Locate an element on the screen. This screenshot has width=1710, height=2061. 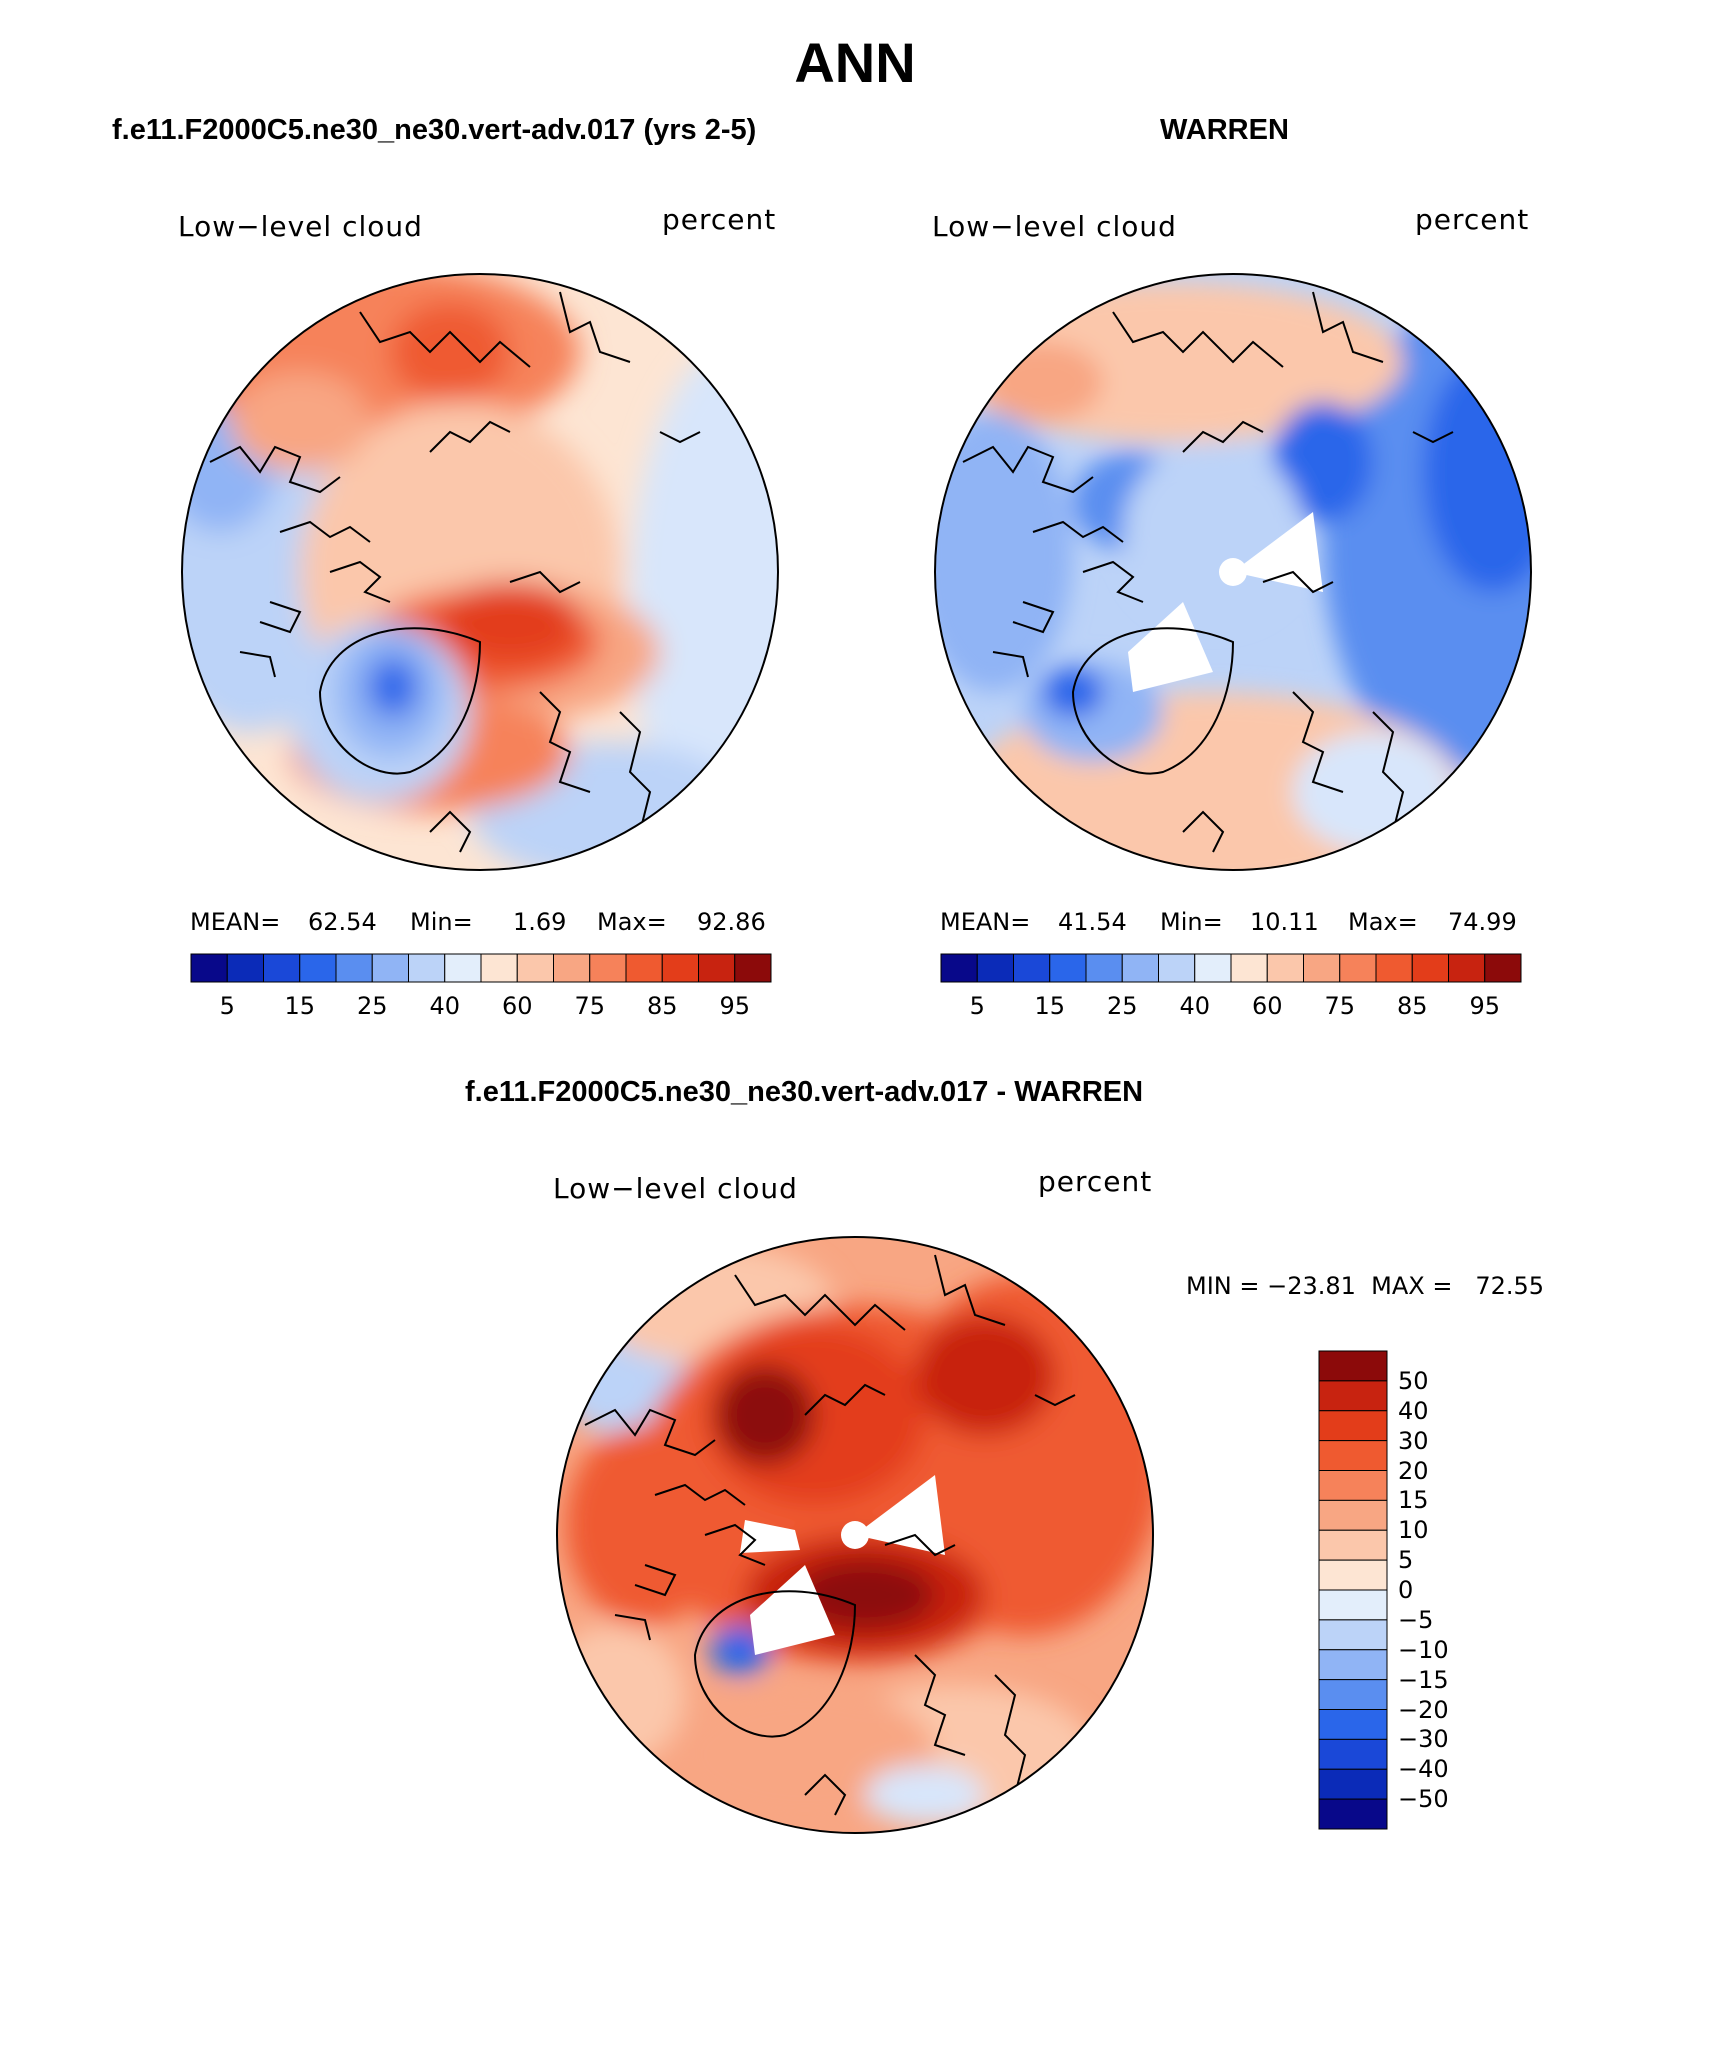
bottom-colorbar-ticks: 50 40 30 20 15 10 5 0 −5 −10 −15 −20 −30 −40 −50 is located at coordinates (1438, 1590).